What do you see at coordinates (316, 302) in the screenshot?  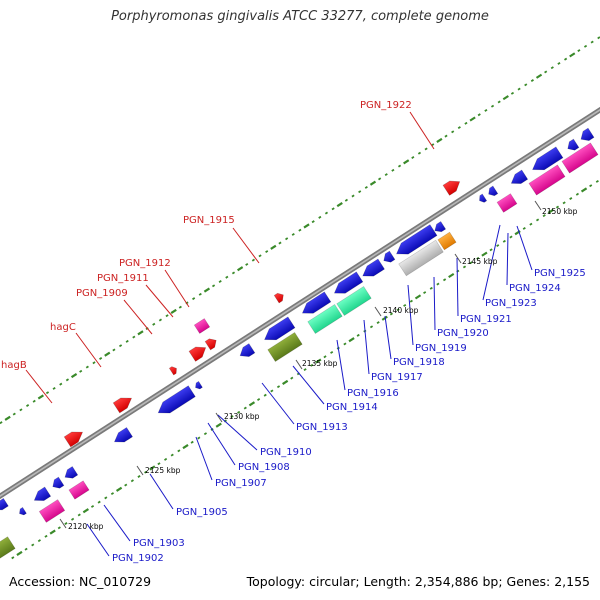 I see `gene-PGN_1914-shape` at bounding box center [316, 302].